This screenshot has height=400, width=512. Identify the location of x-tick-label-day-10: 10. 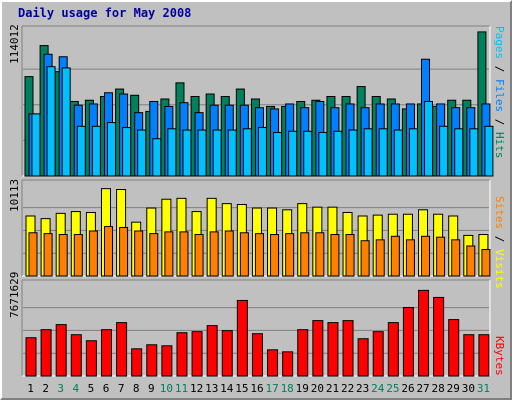
(166, 388).